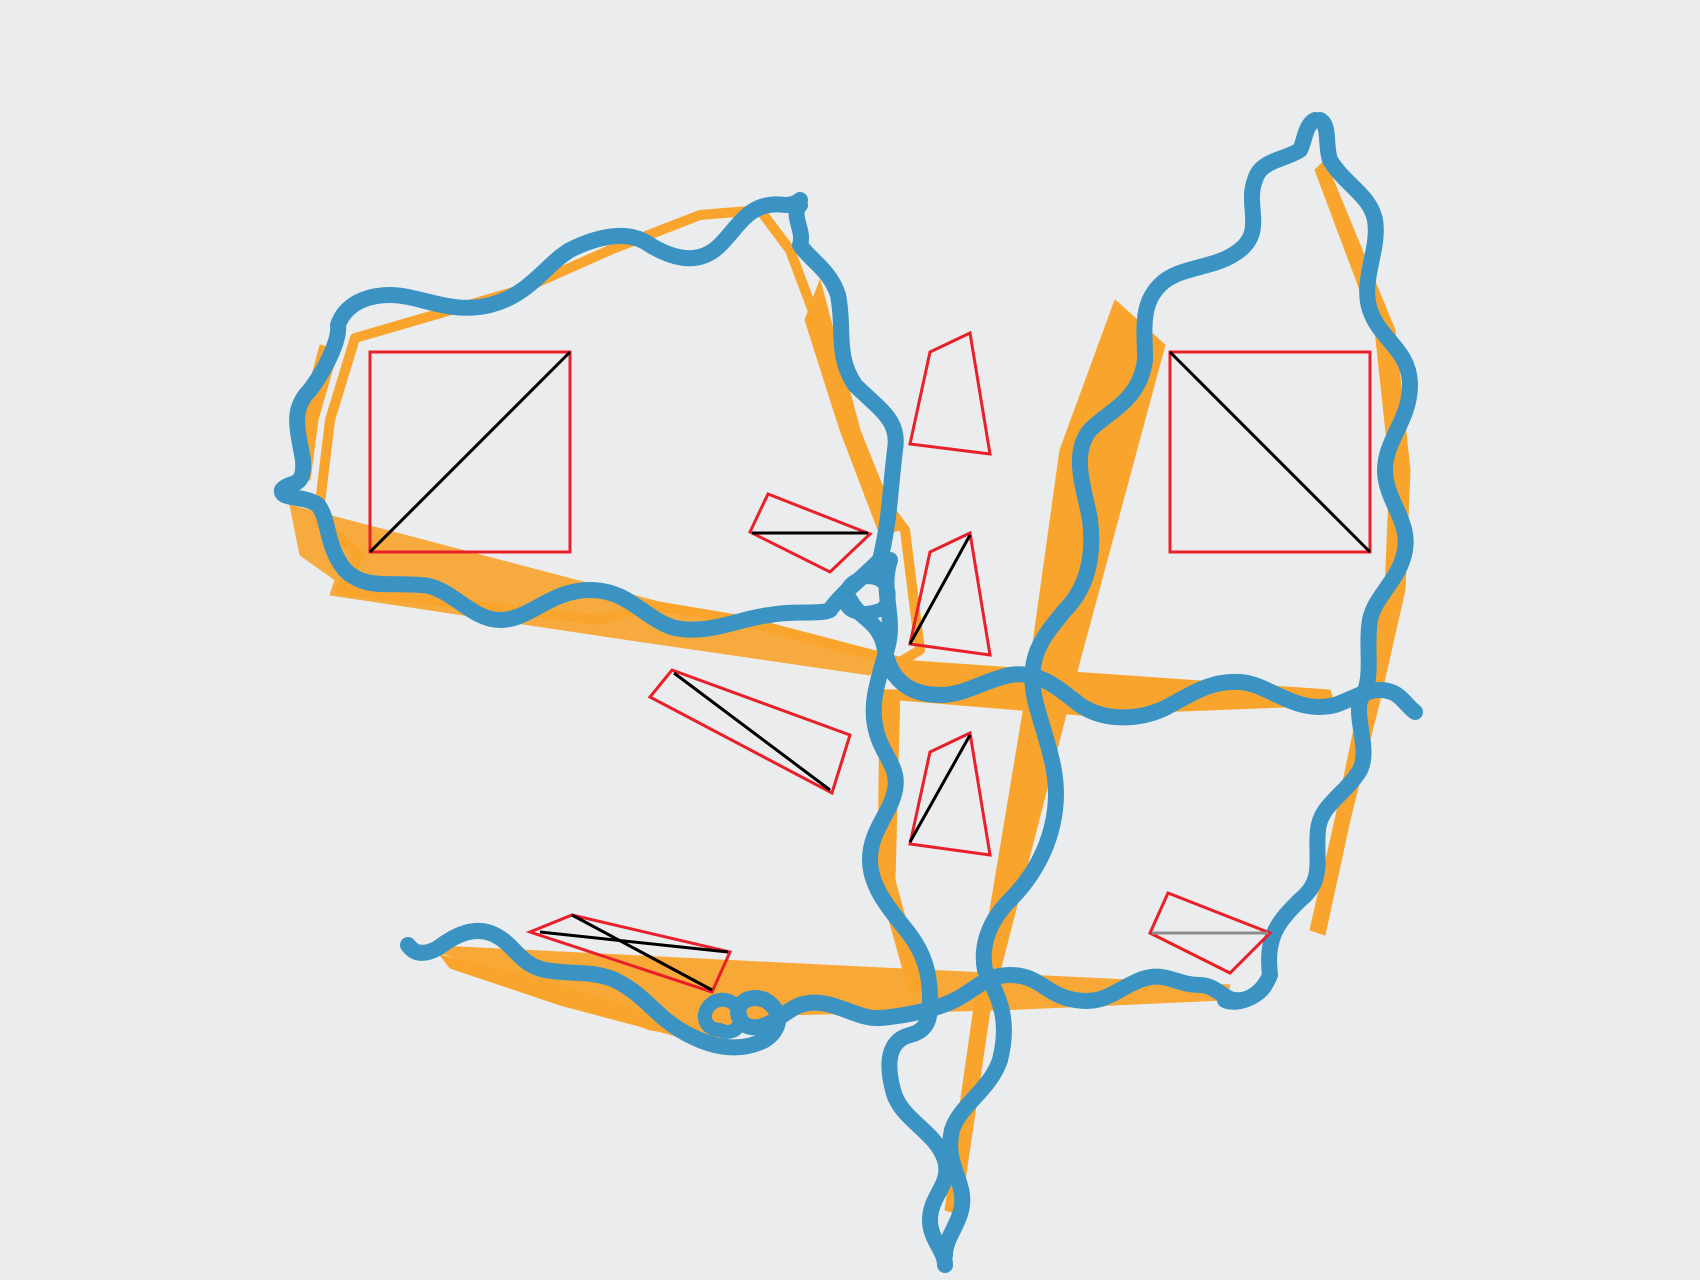  I want to click on marker-square-left, so click(470, 452).